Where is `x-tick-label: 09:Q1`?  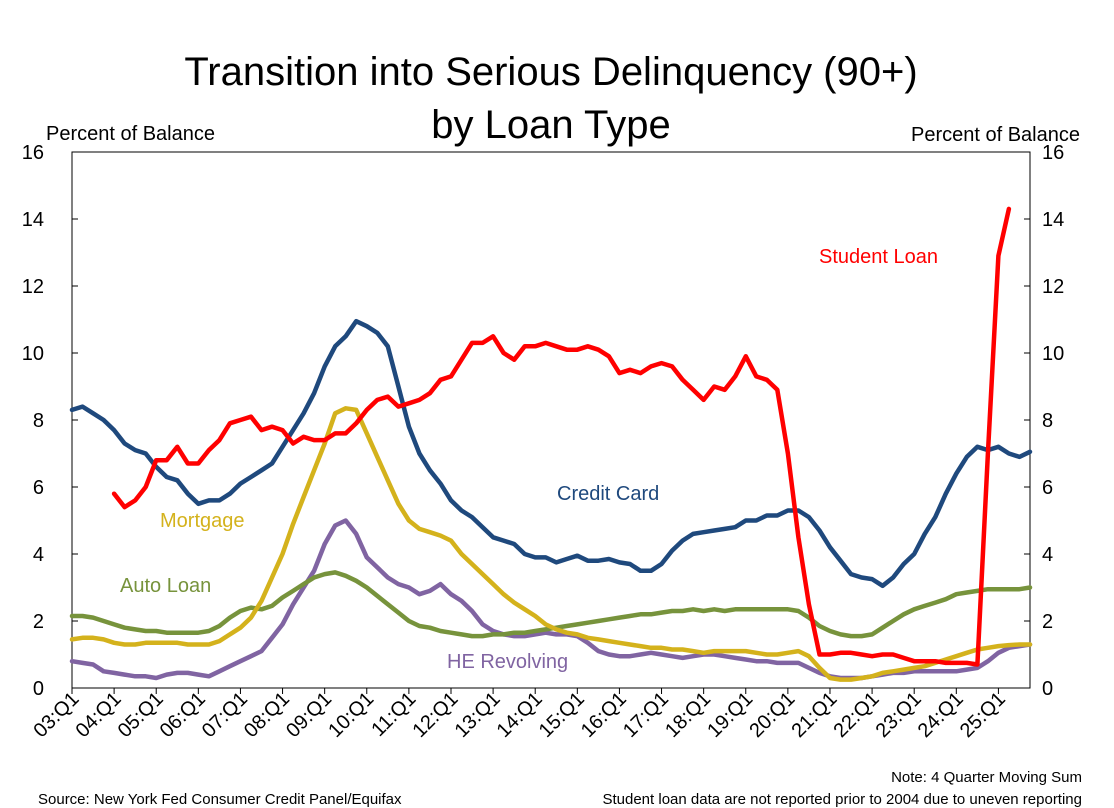 x-tick-label: 09:Q1 is located at coordinates (309, 715).